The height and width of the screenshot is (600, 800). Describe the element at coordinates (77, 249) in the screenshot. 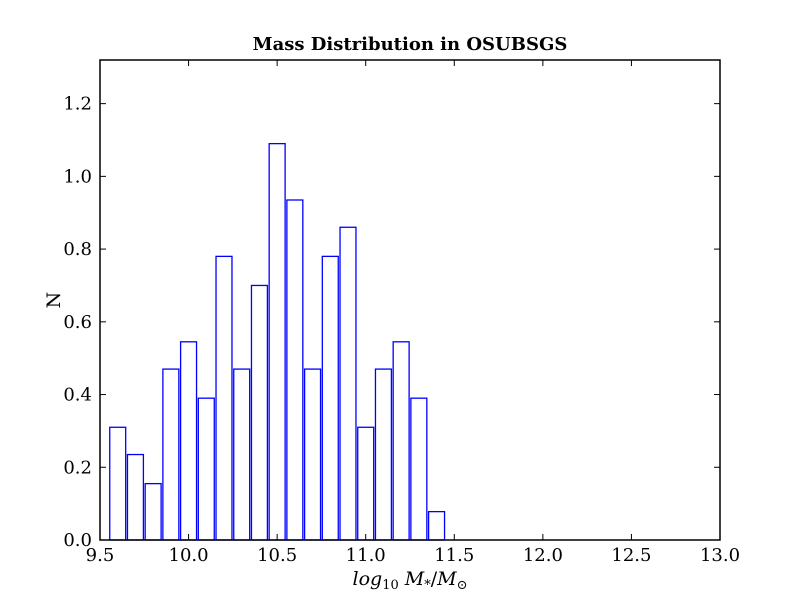

I see `y-tick-label-4: 0.8` at that location.